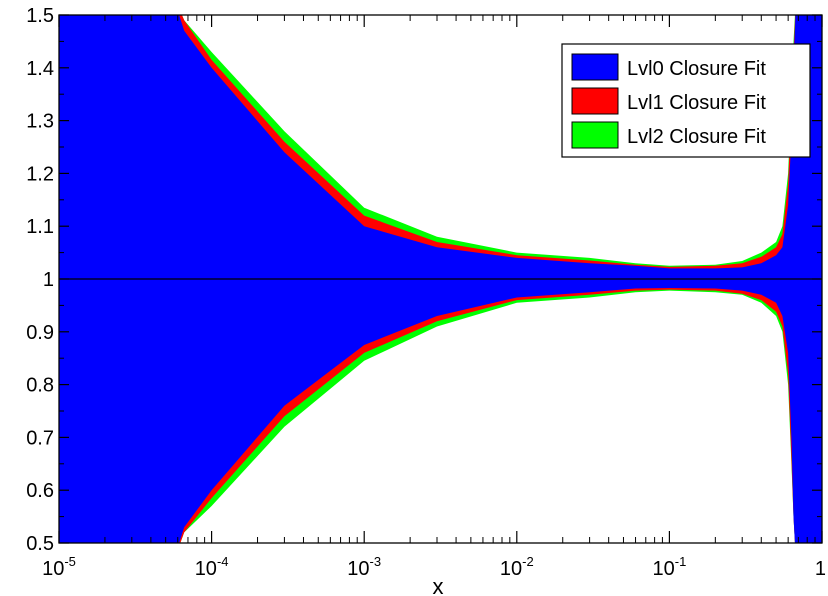  I want to click on y-tick-label-8: 1.3, so click(40, 122).